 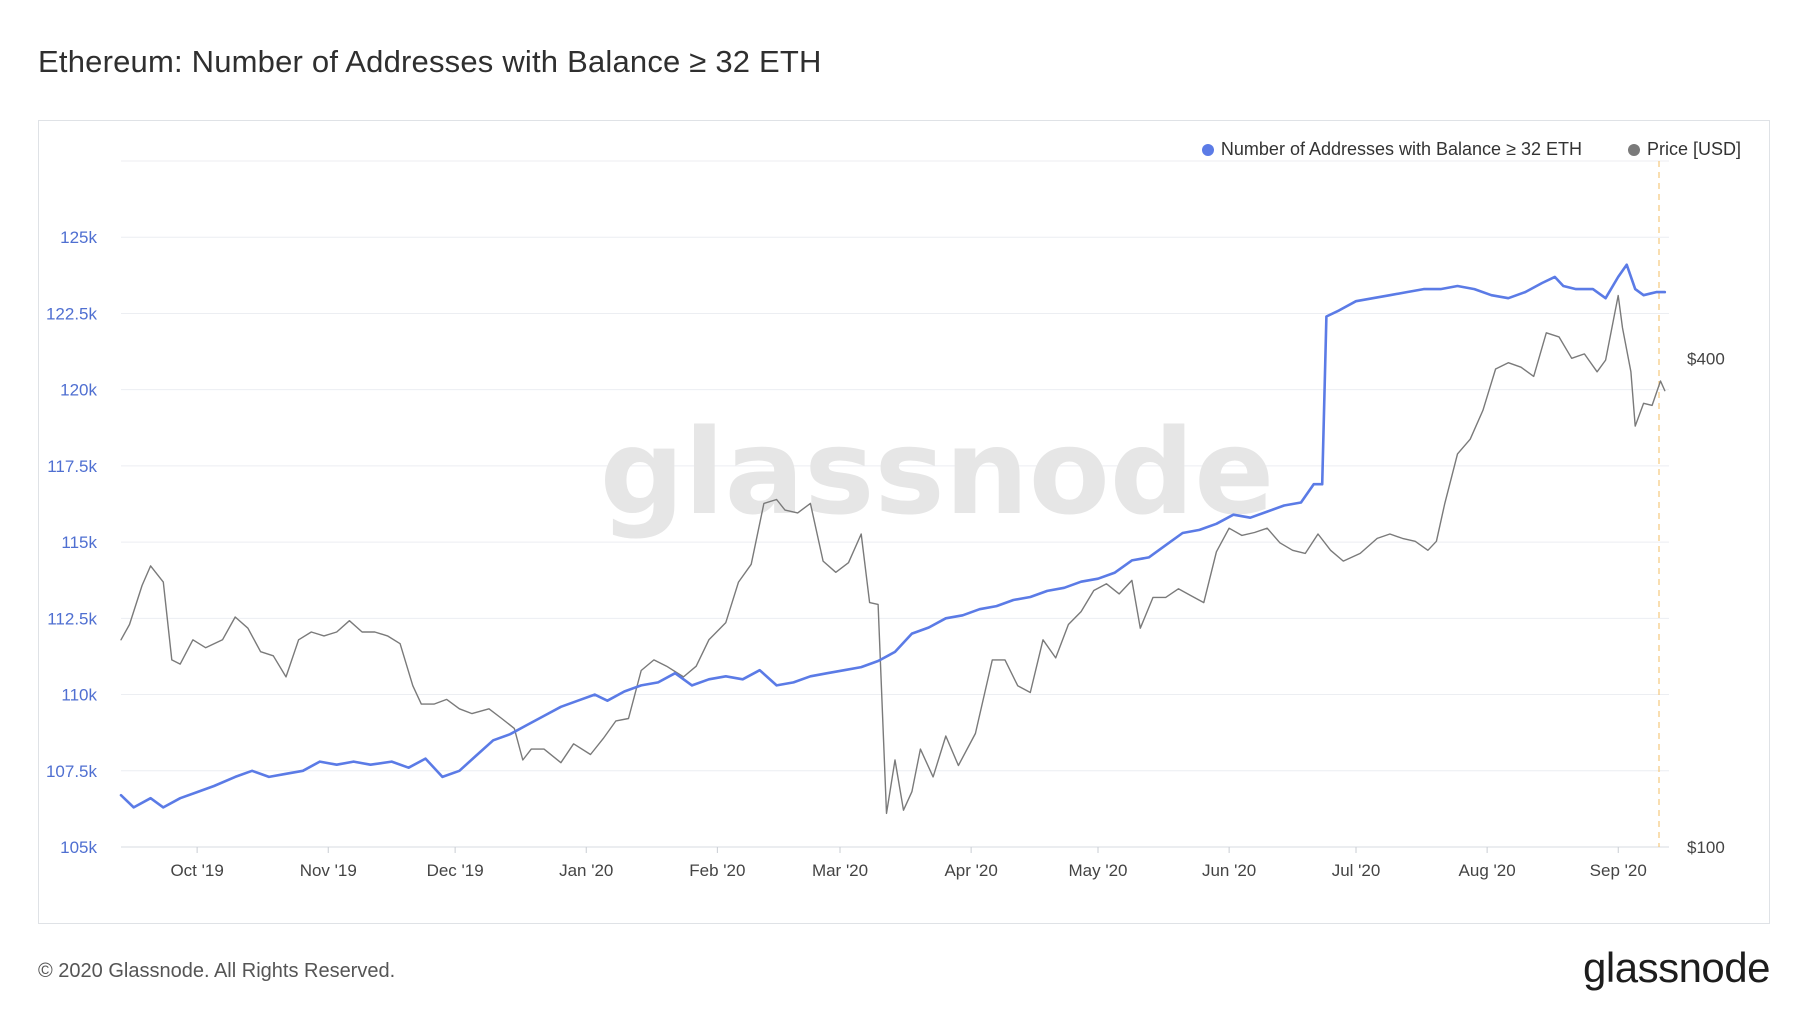 What do you see at coordinates (717, 870) in the screenshot?
I see `x-axis-tick-label: Feb '20` at bounding box center [717, 870].